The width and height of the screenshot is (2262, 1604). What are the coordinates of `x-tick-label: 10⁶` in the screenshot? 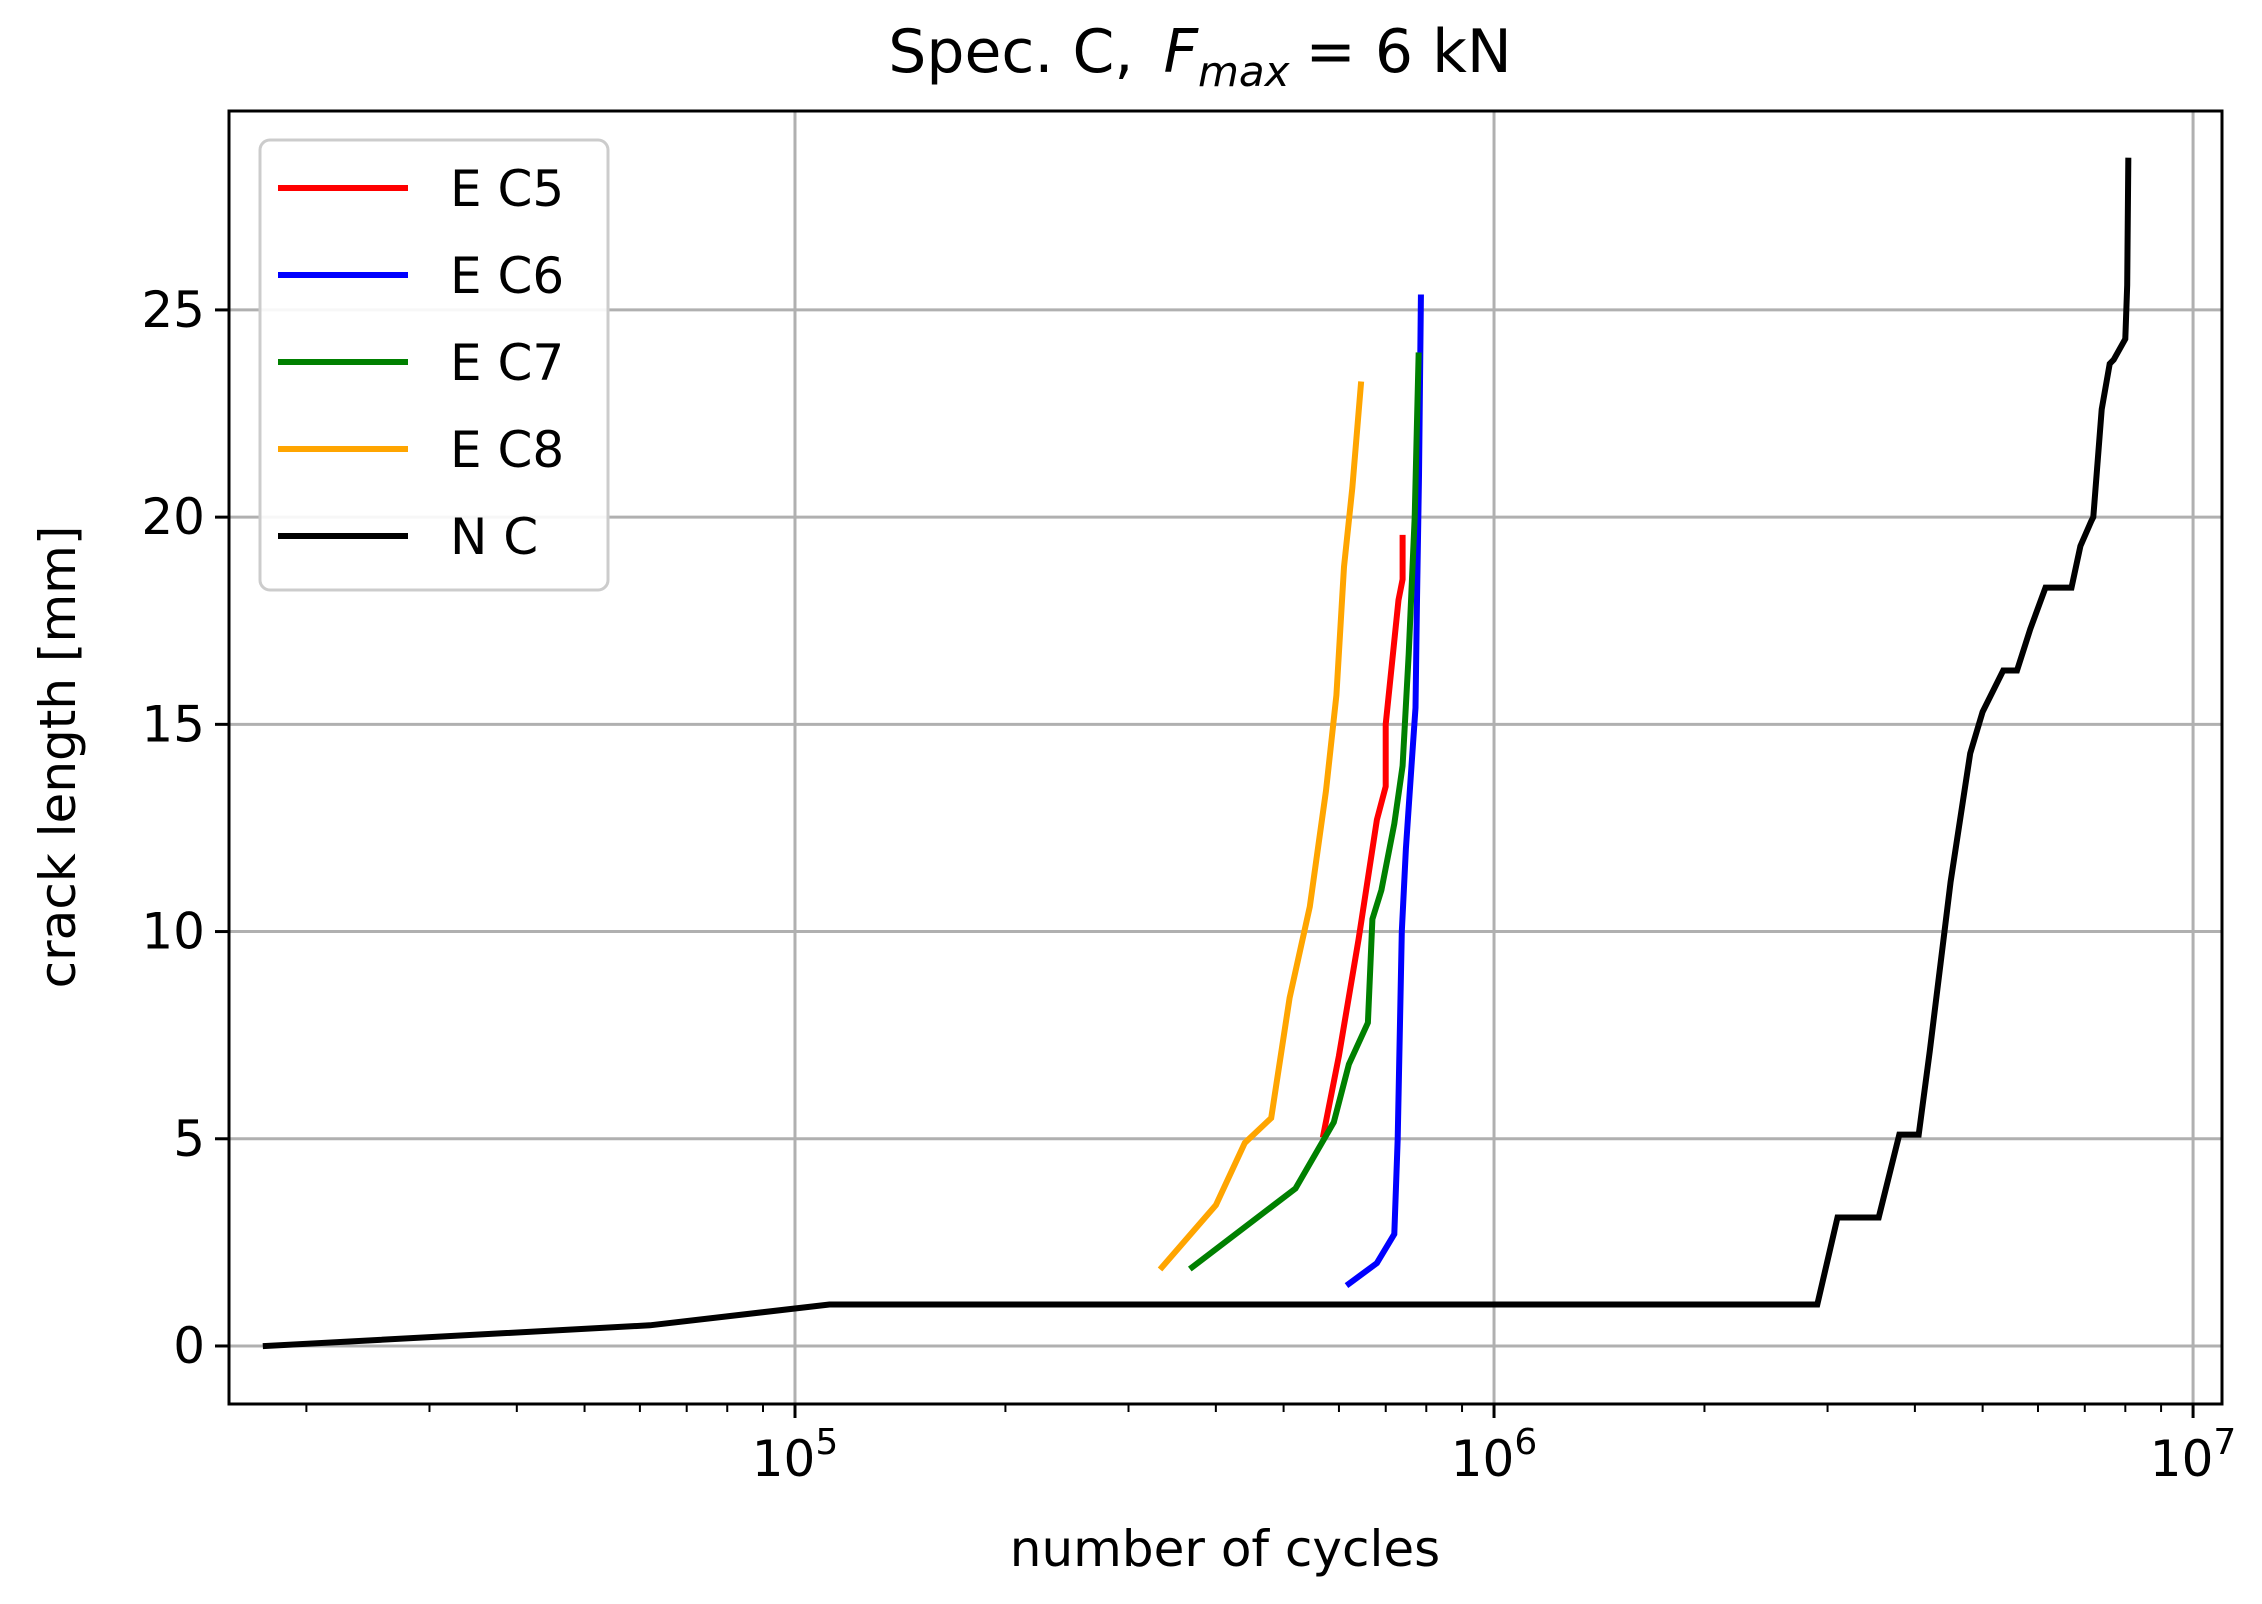 It's located at (1494, 1455).